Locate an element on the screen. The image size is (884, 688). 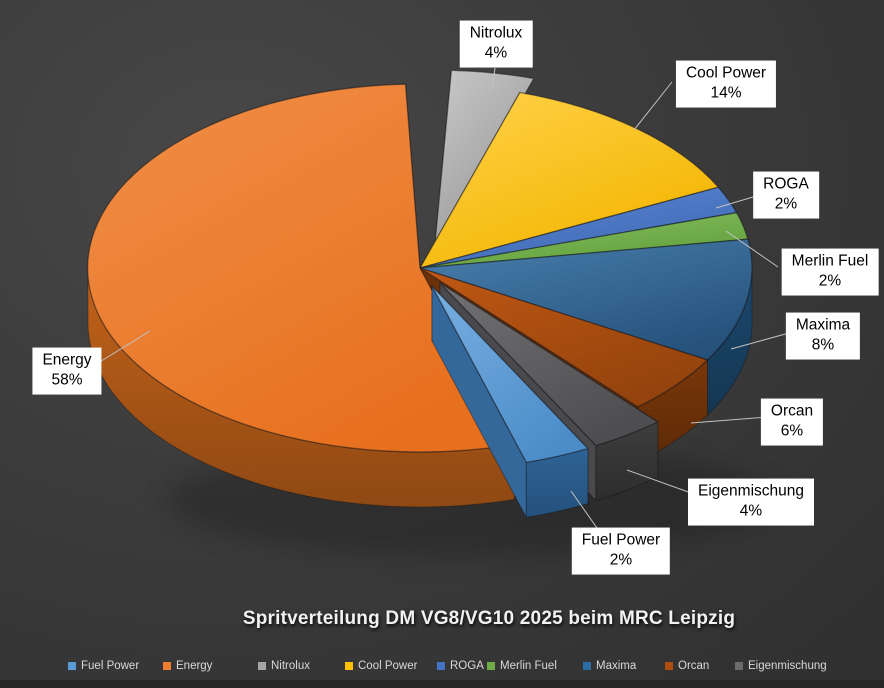
leader-line-orcan is located at coordinates (729, 420).